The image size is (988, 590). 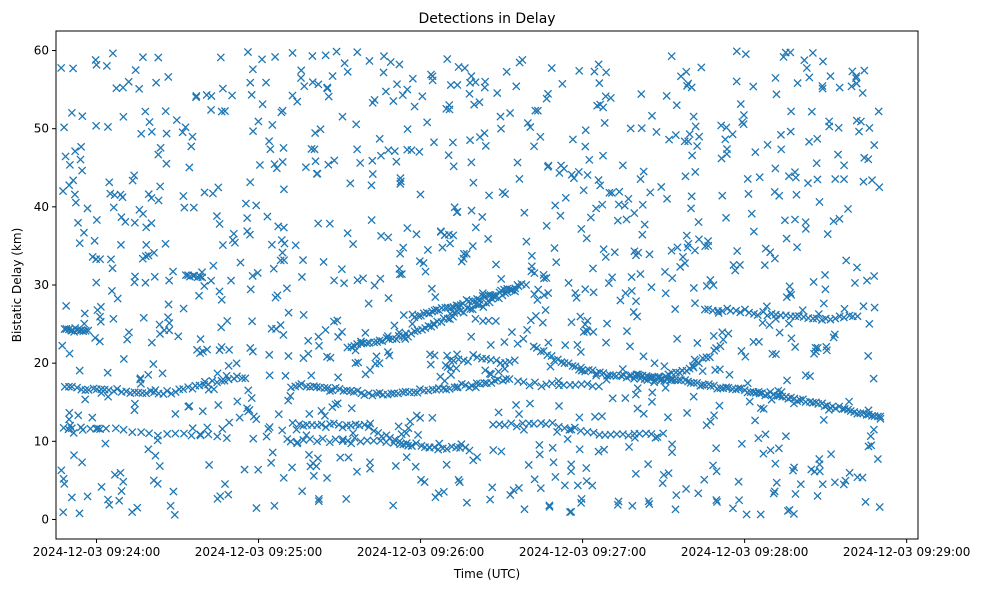 I want to click on x-axis-label: Time (UTC), so click(x=486, y=574).